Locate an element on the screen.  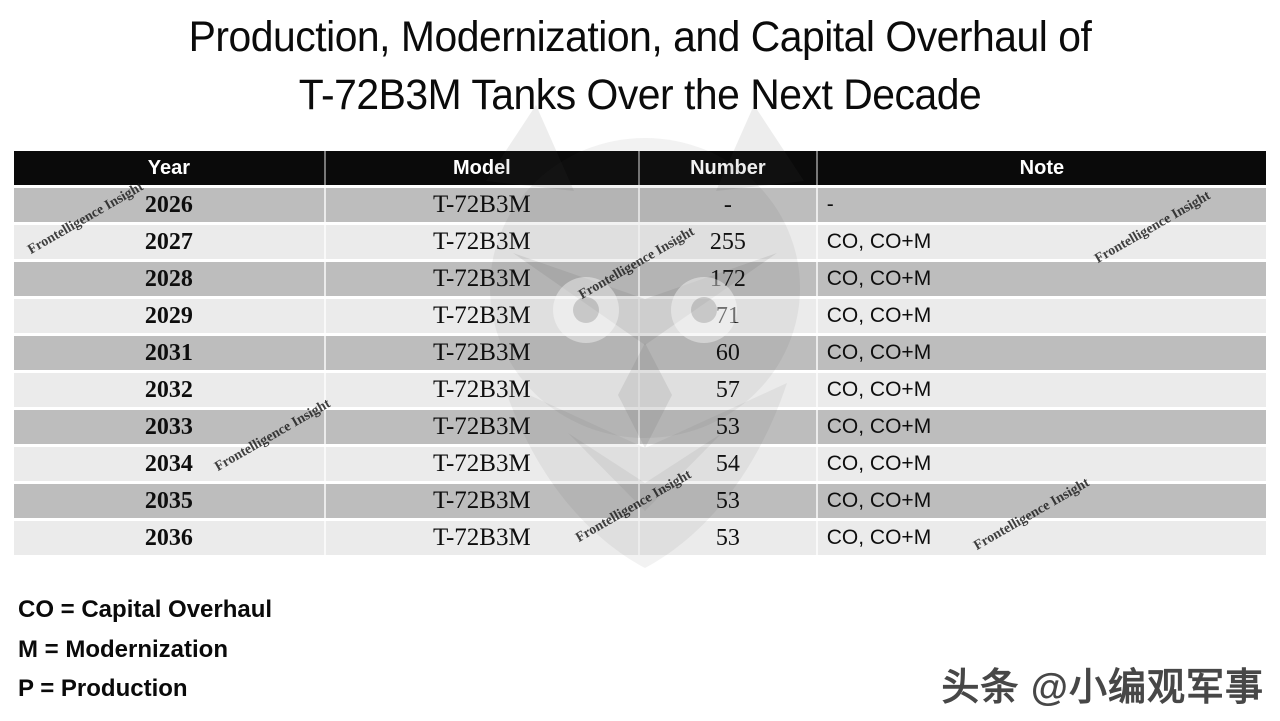
legend-item-m: M = Modernization is located at coordinates (123, 649).